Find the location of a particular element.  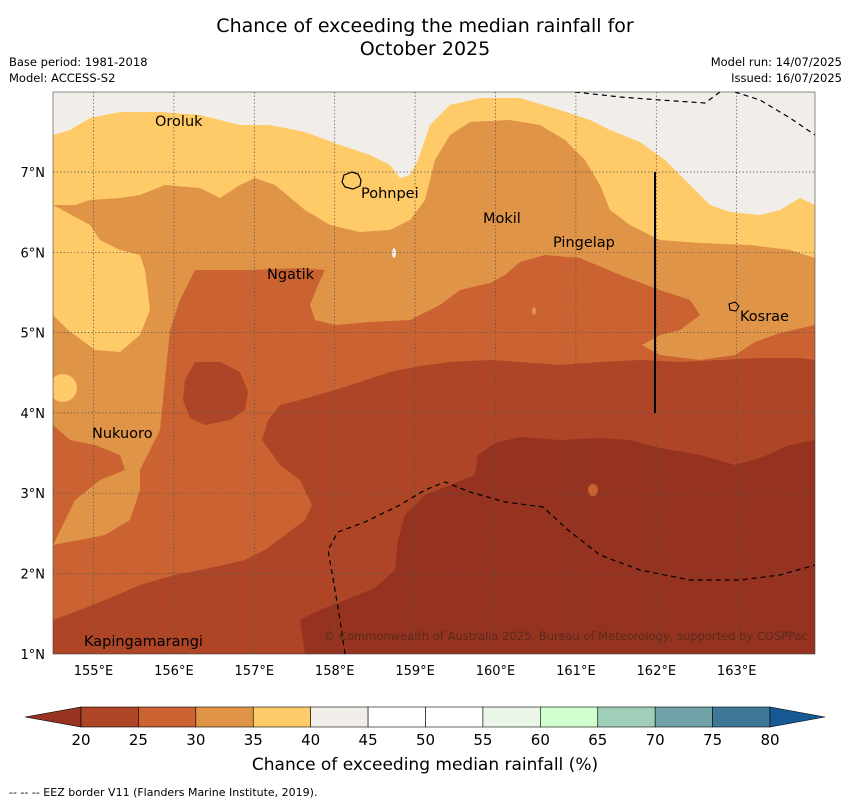

region-40-45-north is located at coordinates (434, 153).